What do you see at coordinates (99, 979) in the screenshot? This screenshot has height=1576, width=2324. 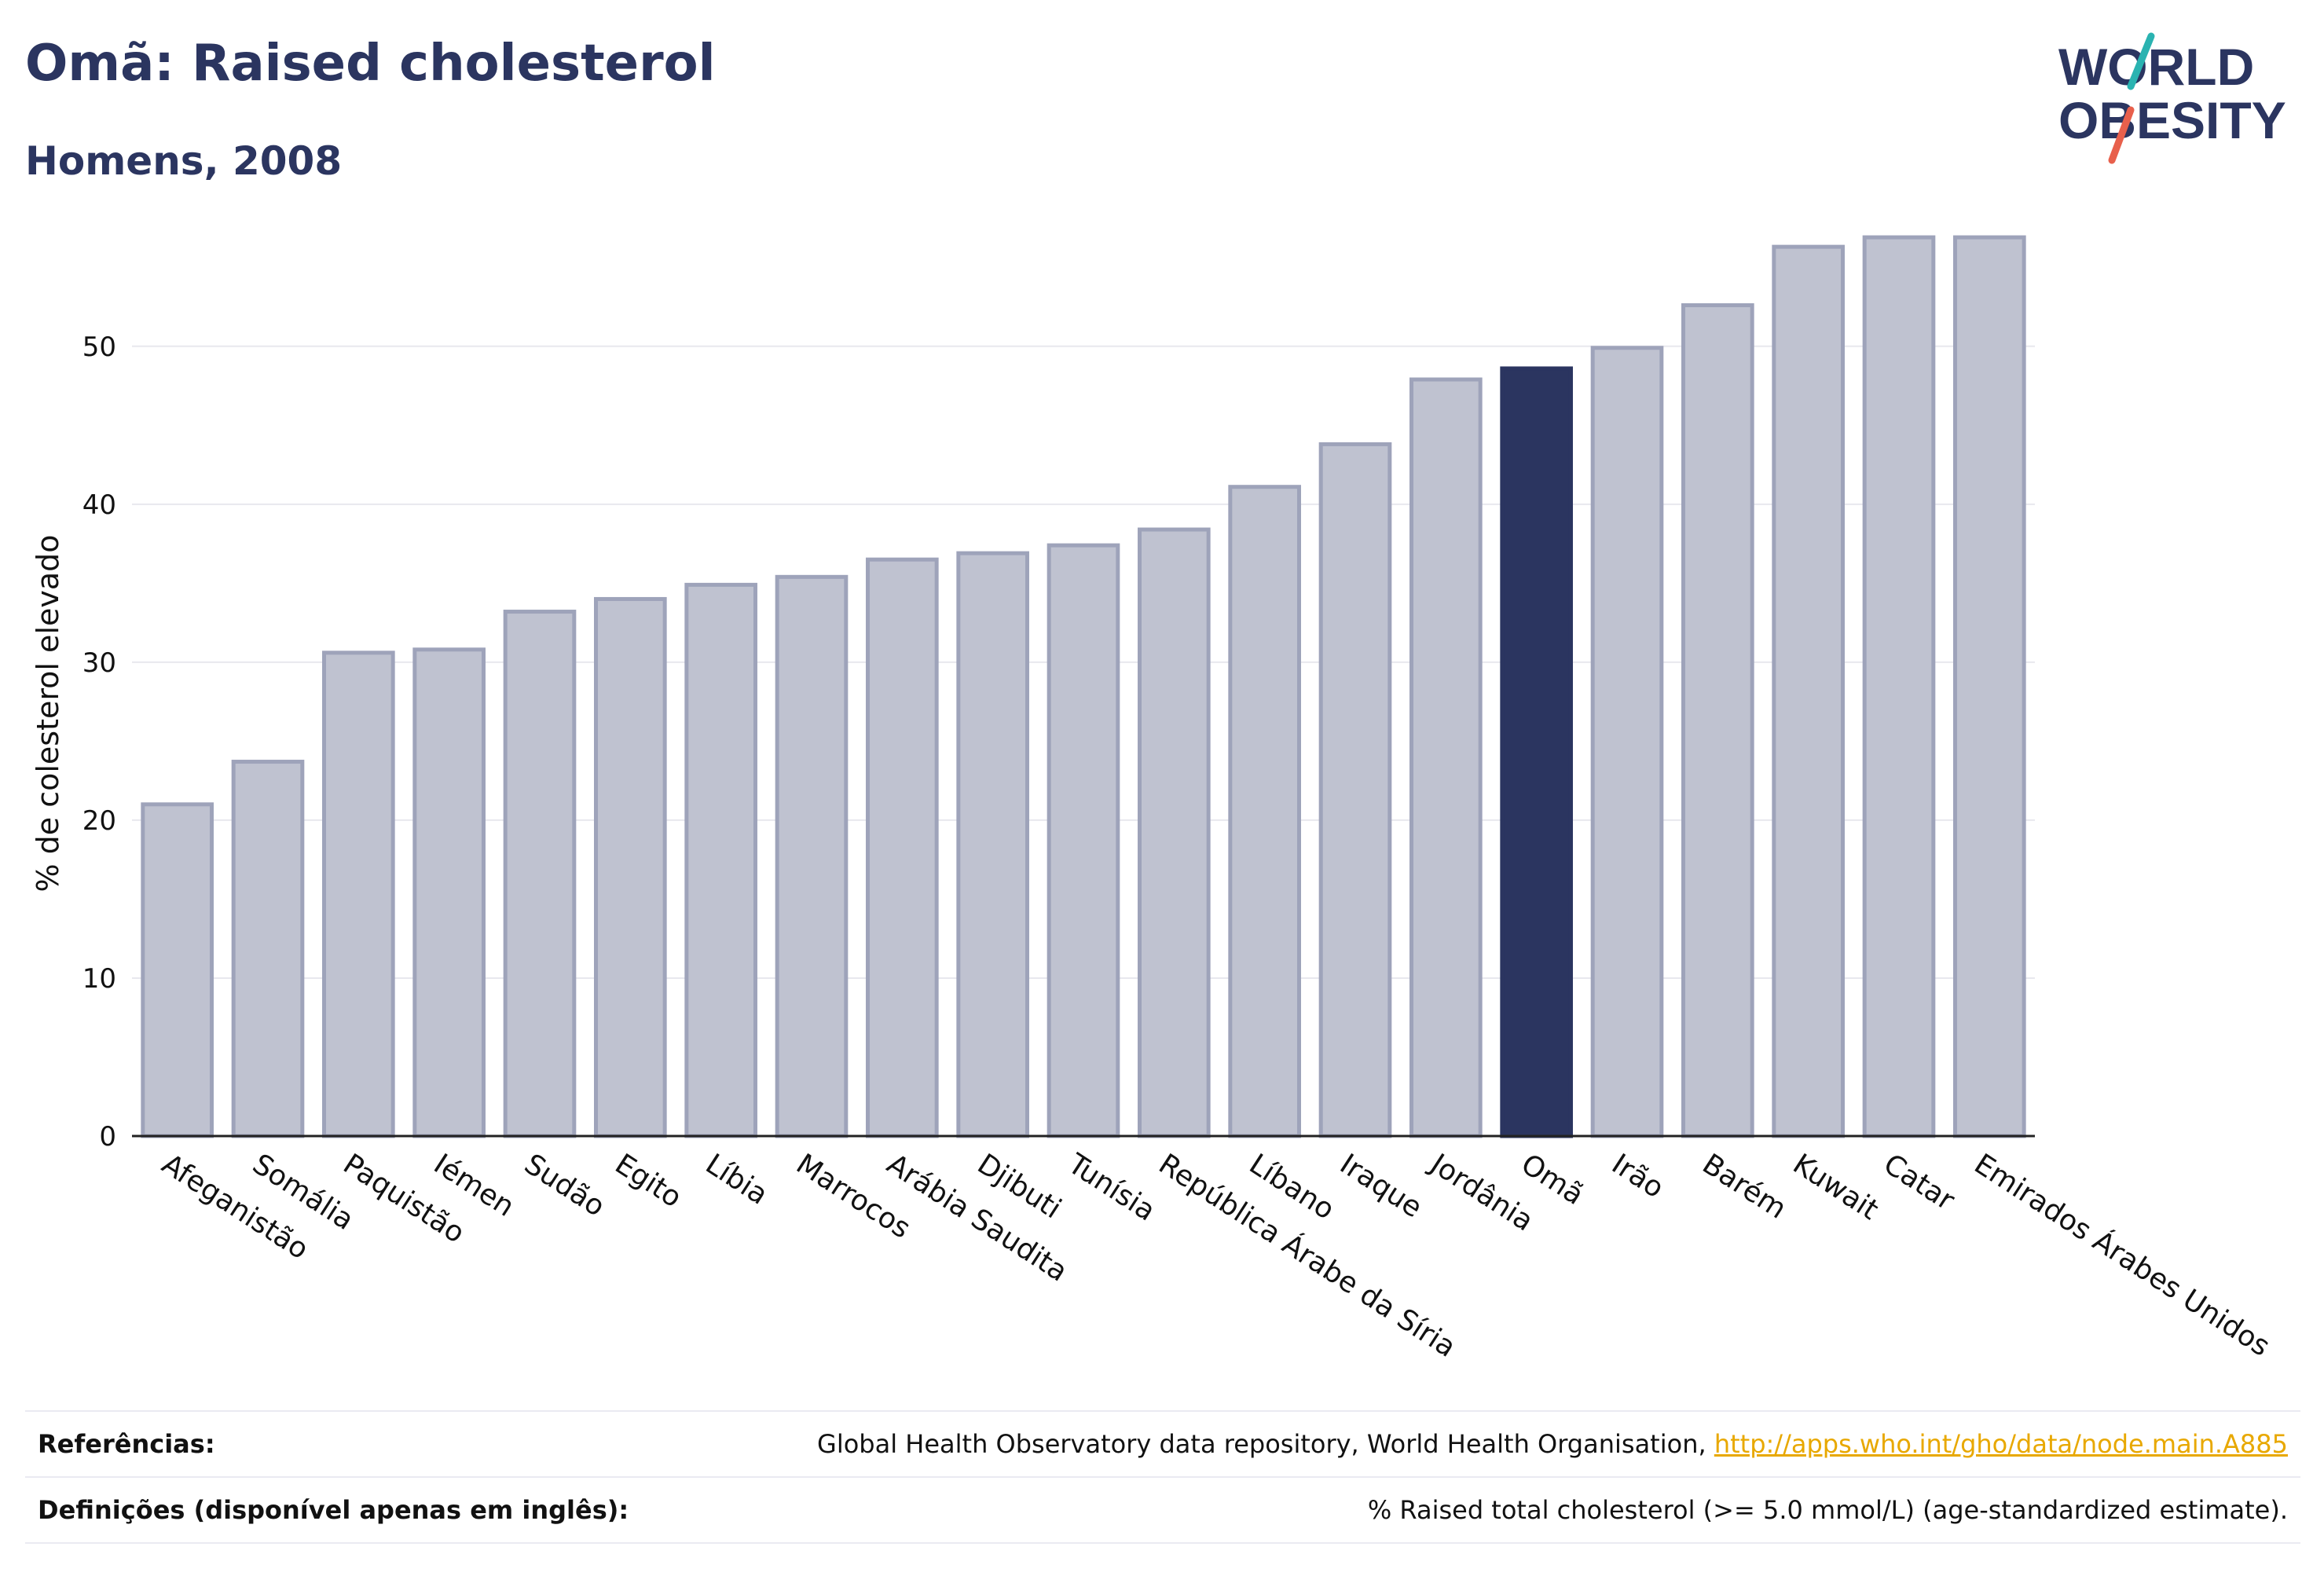 I see `y-tick-label: 10` at bounding box center [99, 979].